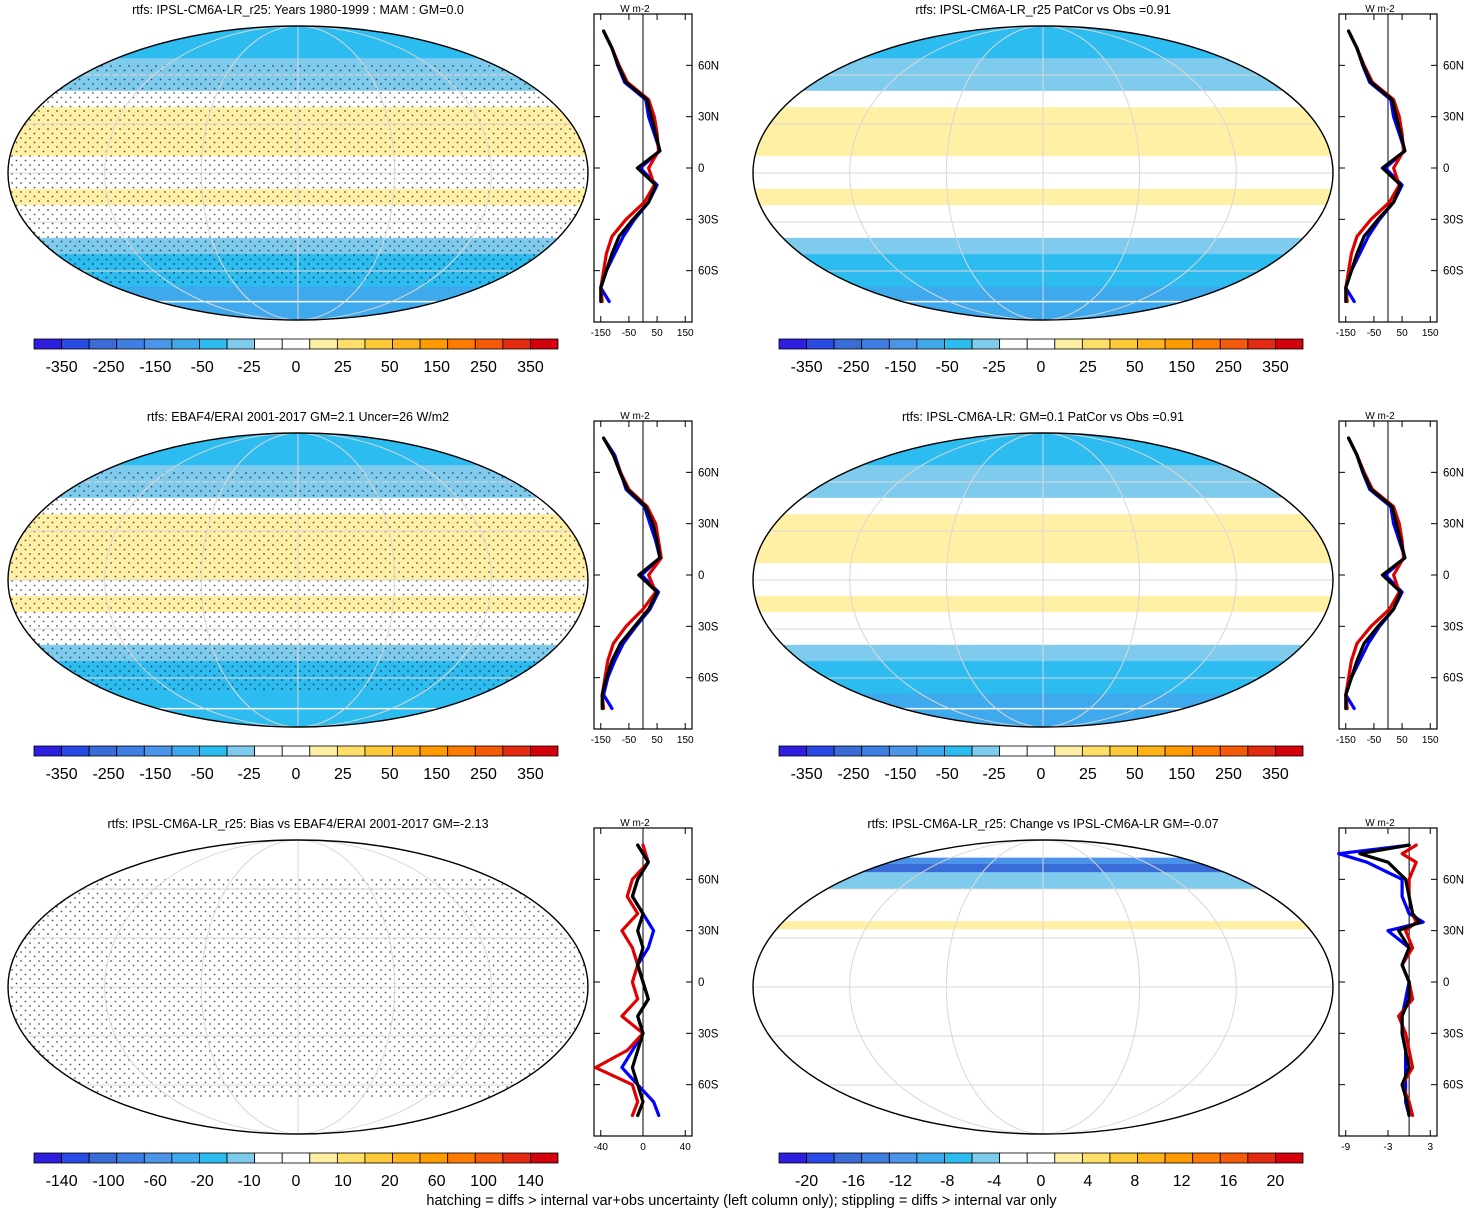 Image resolution: width=1483 pixels, height=1219 pixels. I want to click on colorbar-label: -4, so click(994, 1181).